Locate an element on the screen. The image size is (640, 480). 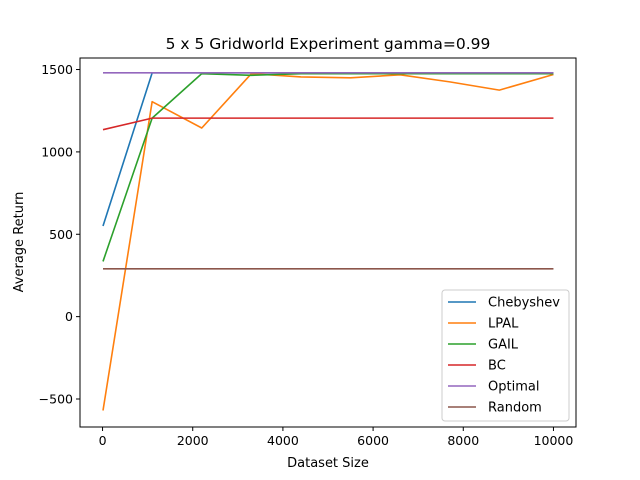
legend: Chebyshev LPAL GAIL BC Optimal Random is located at coordinates (505, 355).